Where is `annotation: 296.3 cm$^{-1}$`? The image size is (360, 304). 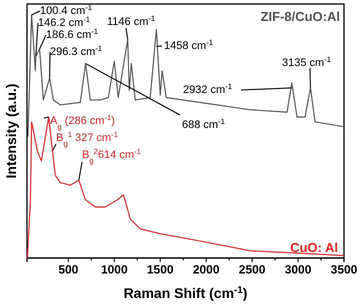
annotation: 296.3 cm$^{-1}$ is located at coordinates (76, 51).